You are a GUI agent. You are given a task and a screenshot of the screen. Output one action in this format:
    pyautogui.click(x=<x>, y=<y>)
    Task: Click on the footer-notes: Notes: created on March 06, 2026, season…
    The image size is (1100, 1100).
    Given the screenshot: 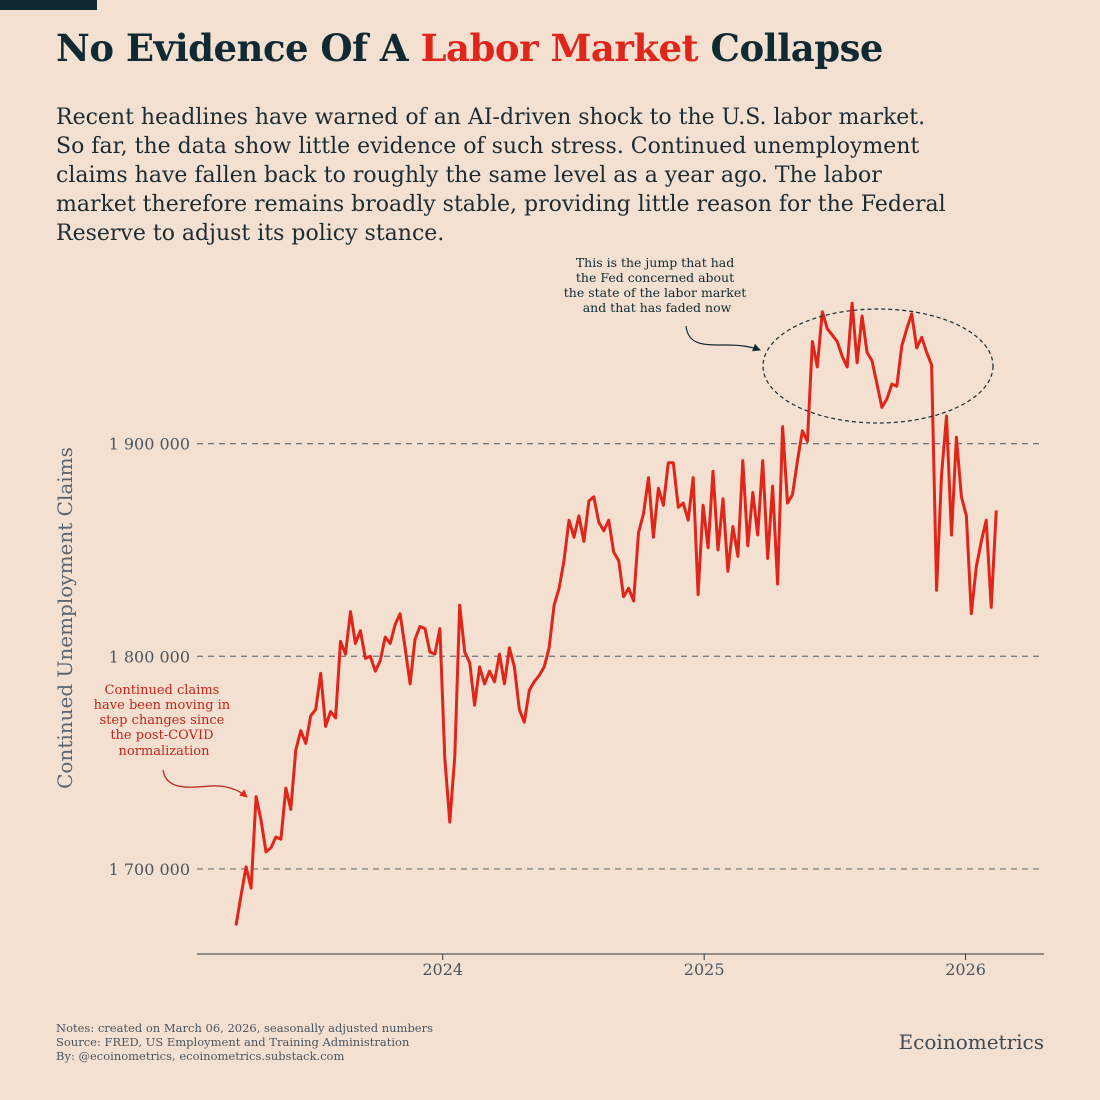 What is the action you would take?
    pyautogui.click(x=244, y=1042)
    